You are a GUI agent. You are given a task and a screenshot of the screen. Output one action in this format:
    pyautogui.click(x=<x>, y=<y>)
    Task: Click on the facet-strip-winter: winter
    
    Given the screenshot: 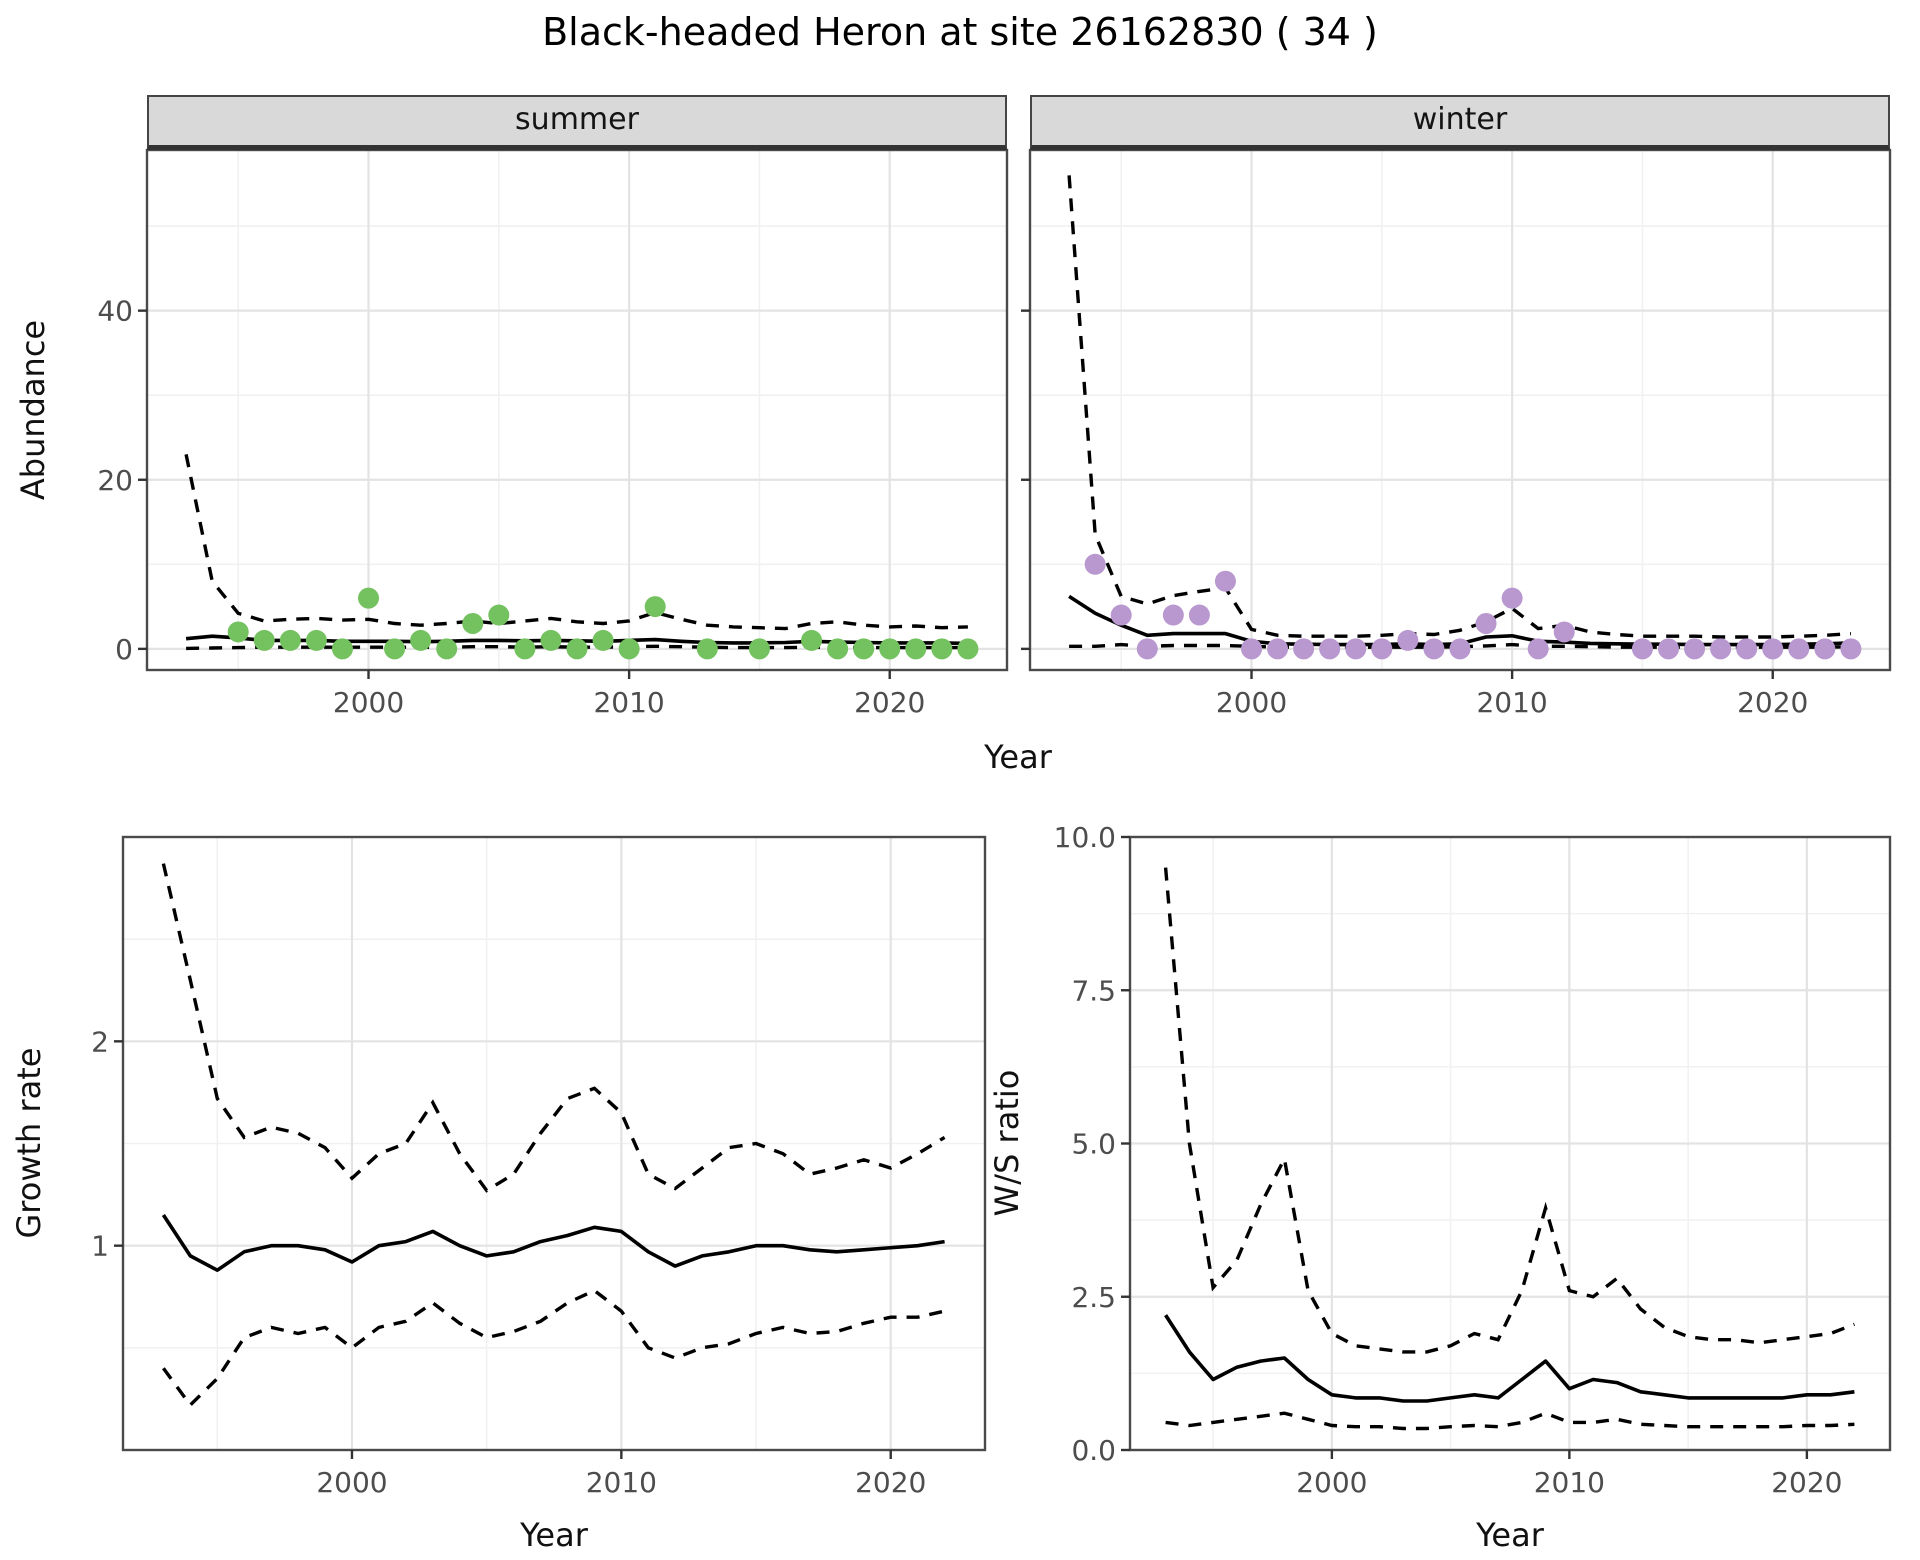 What is the action you would take?
    pyautogui.click(x=1460, y=122)
    